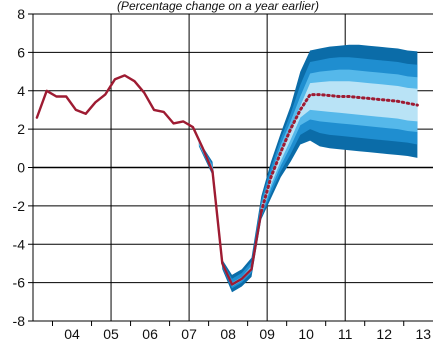 This screenshot has width=438, height=342. What do you see at coordinates (19, 206) in the screenshot?
I see `y-tick-label: -2` at bounding box center [19, 206].